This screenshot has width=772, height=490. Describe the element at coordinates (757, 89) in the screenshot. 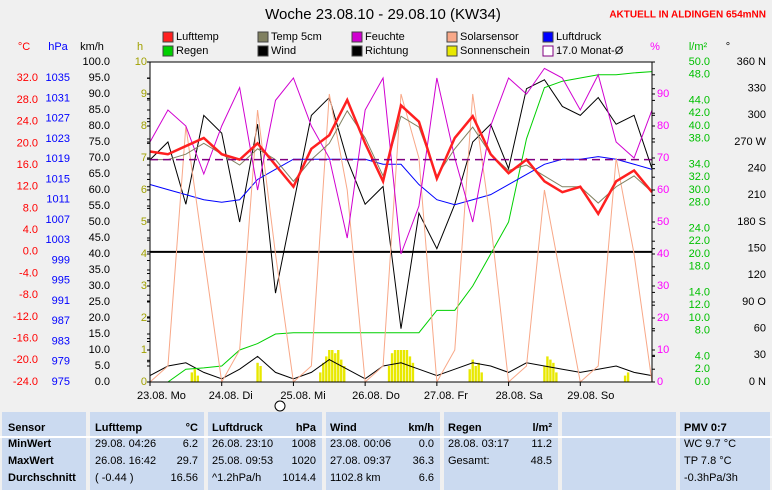

I see `y-tick-label: 330` at that location.